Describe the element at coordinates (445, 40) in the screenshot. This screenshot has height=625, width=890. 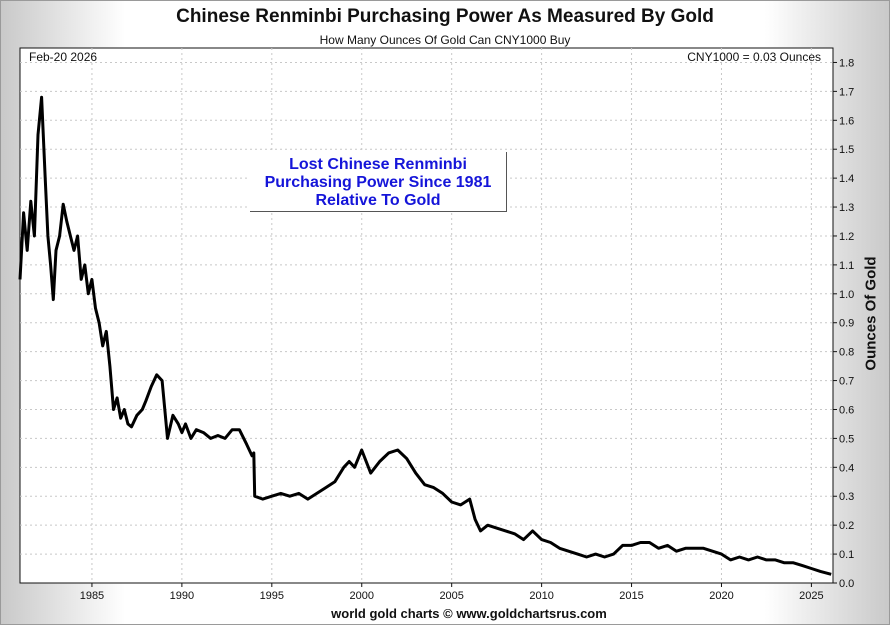
I see `chart-subtitle: How Many Ounces Of Gold Can CNY1000 Buy` at that location.